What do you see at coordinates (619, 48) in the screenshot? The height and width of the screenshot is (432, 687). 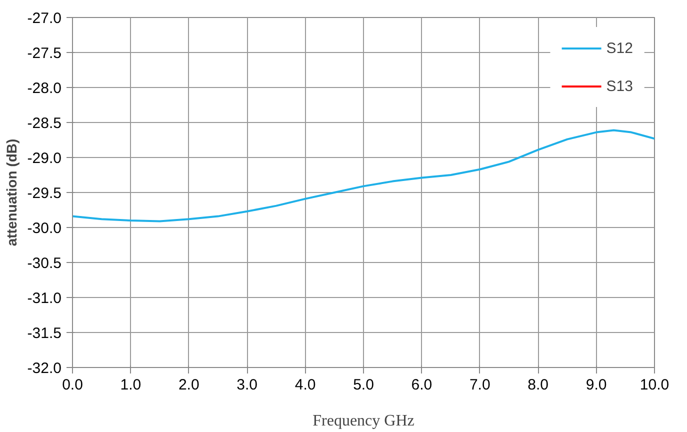 I see `legend-label: S12` at bounding box center [619, 48].